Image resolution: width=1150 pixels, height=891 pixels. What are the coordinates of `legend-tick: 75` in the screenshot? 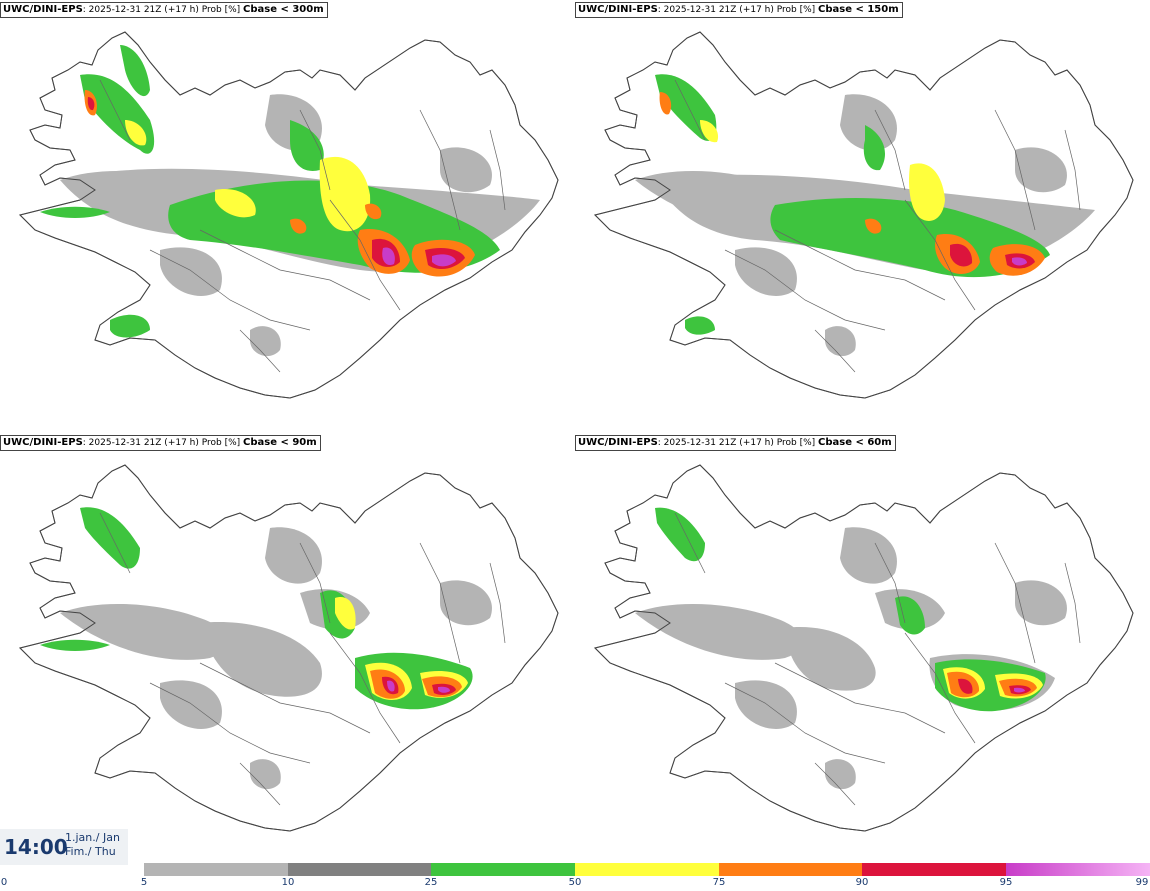 It's located at (719, 882).